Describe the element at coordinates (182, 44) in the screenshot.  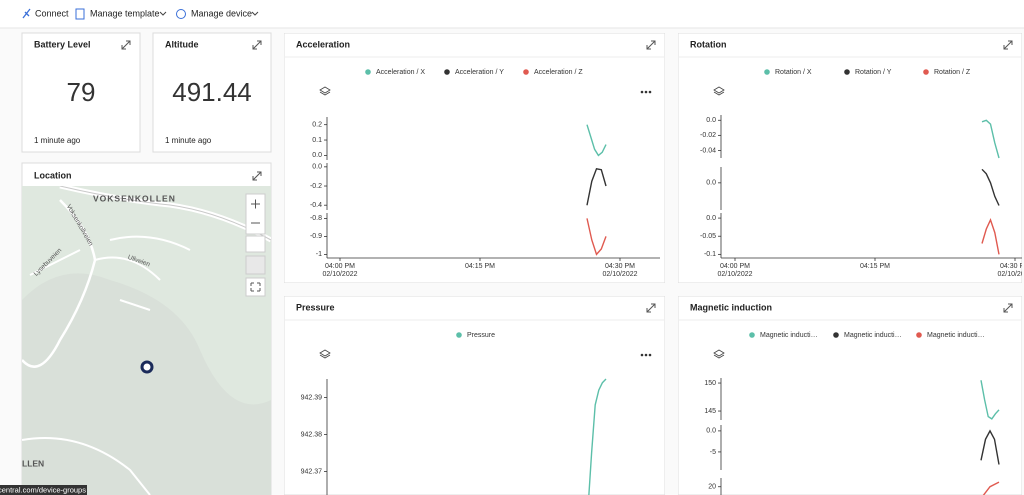
I see `tile-title: Altitude` at that location.